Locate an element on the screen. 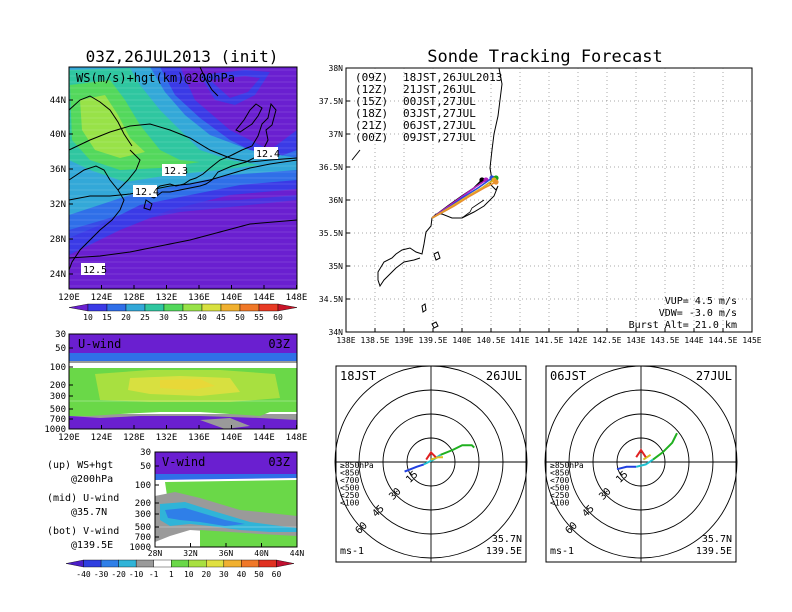  legend-utc: (09Z) is located at coordinates (371, 77).